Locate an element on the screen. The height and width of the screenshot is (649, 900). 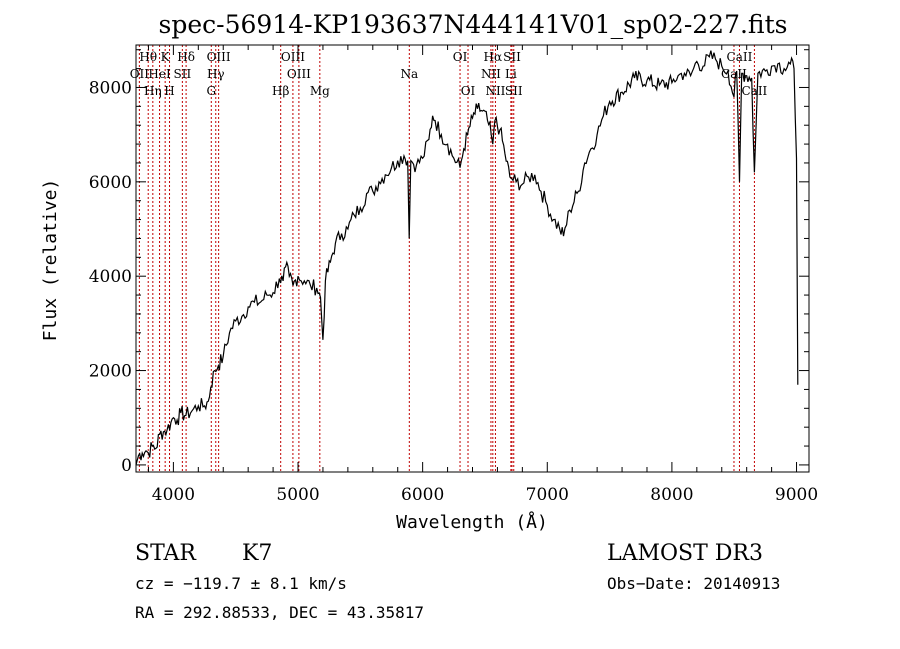
line-label-12: OIII is located at coordinates (293, 57).